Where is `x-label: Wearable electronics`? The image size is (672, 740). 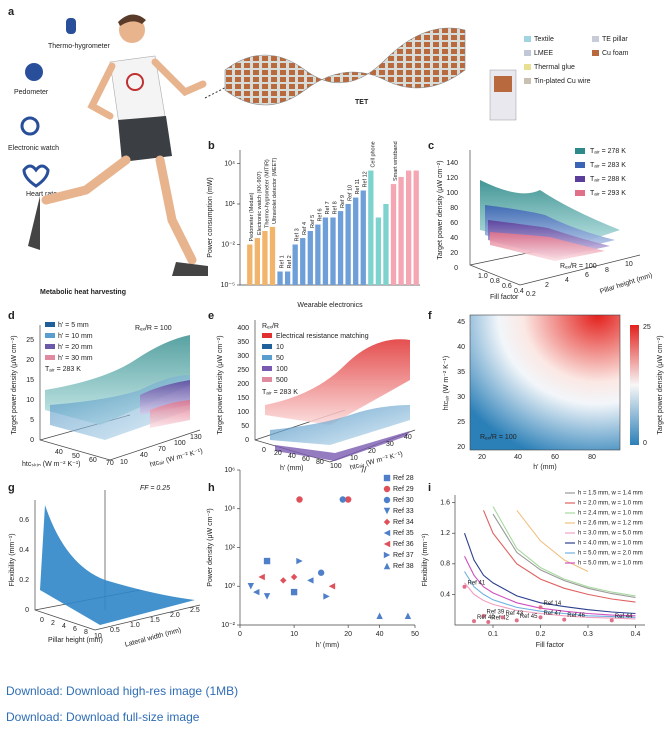 x-label: Wearable electronics is located at coordinates (330, 305).